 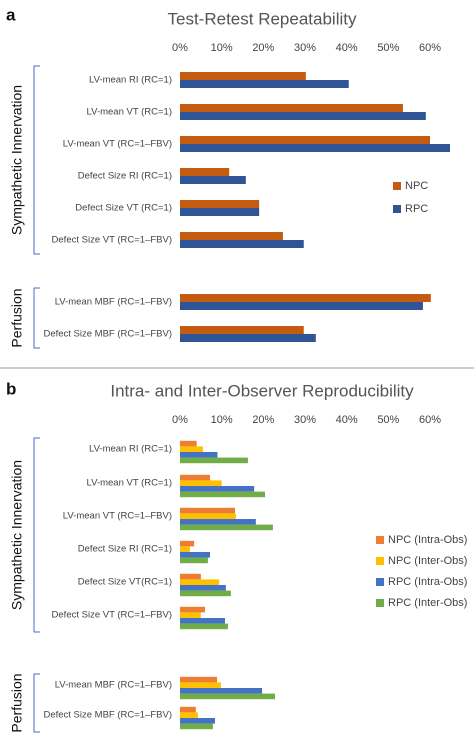 I want to click on category-label: Defect Size VT(RC=1), so click(x=125, y=582).